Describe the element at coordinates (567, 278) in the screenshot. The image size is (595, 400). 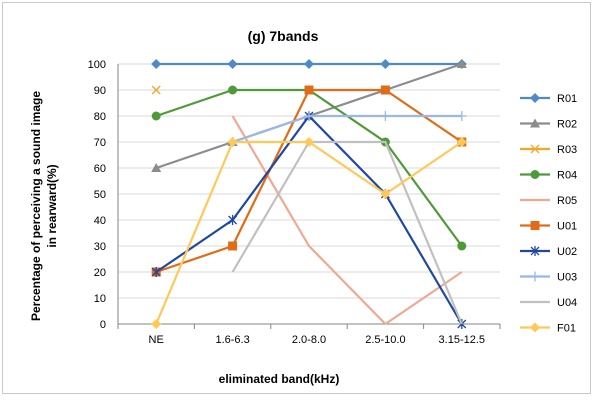
I see `legend-label: U03` at that location.